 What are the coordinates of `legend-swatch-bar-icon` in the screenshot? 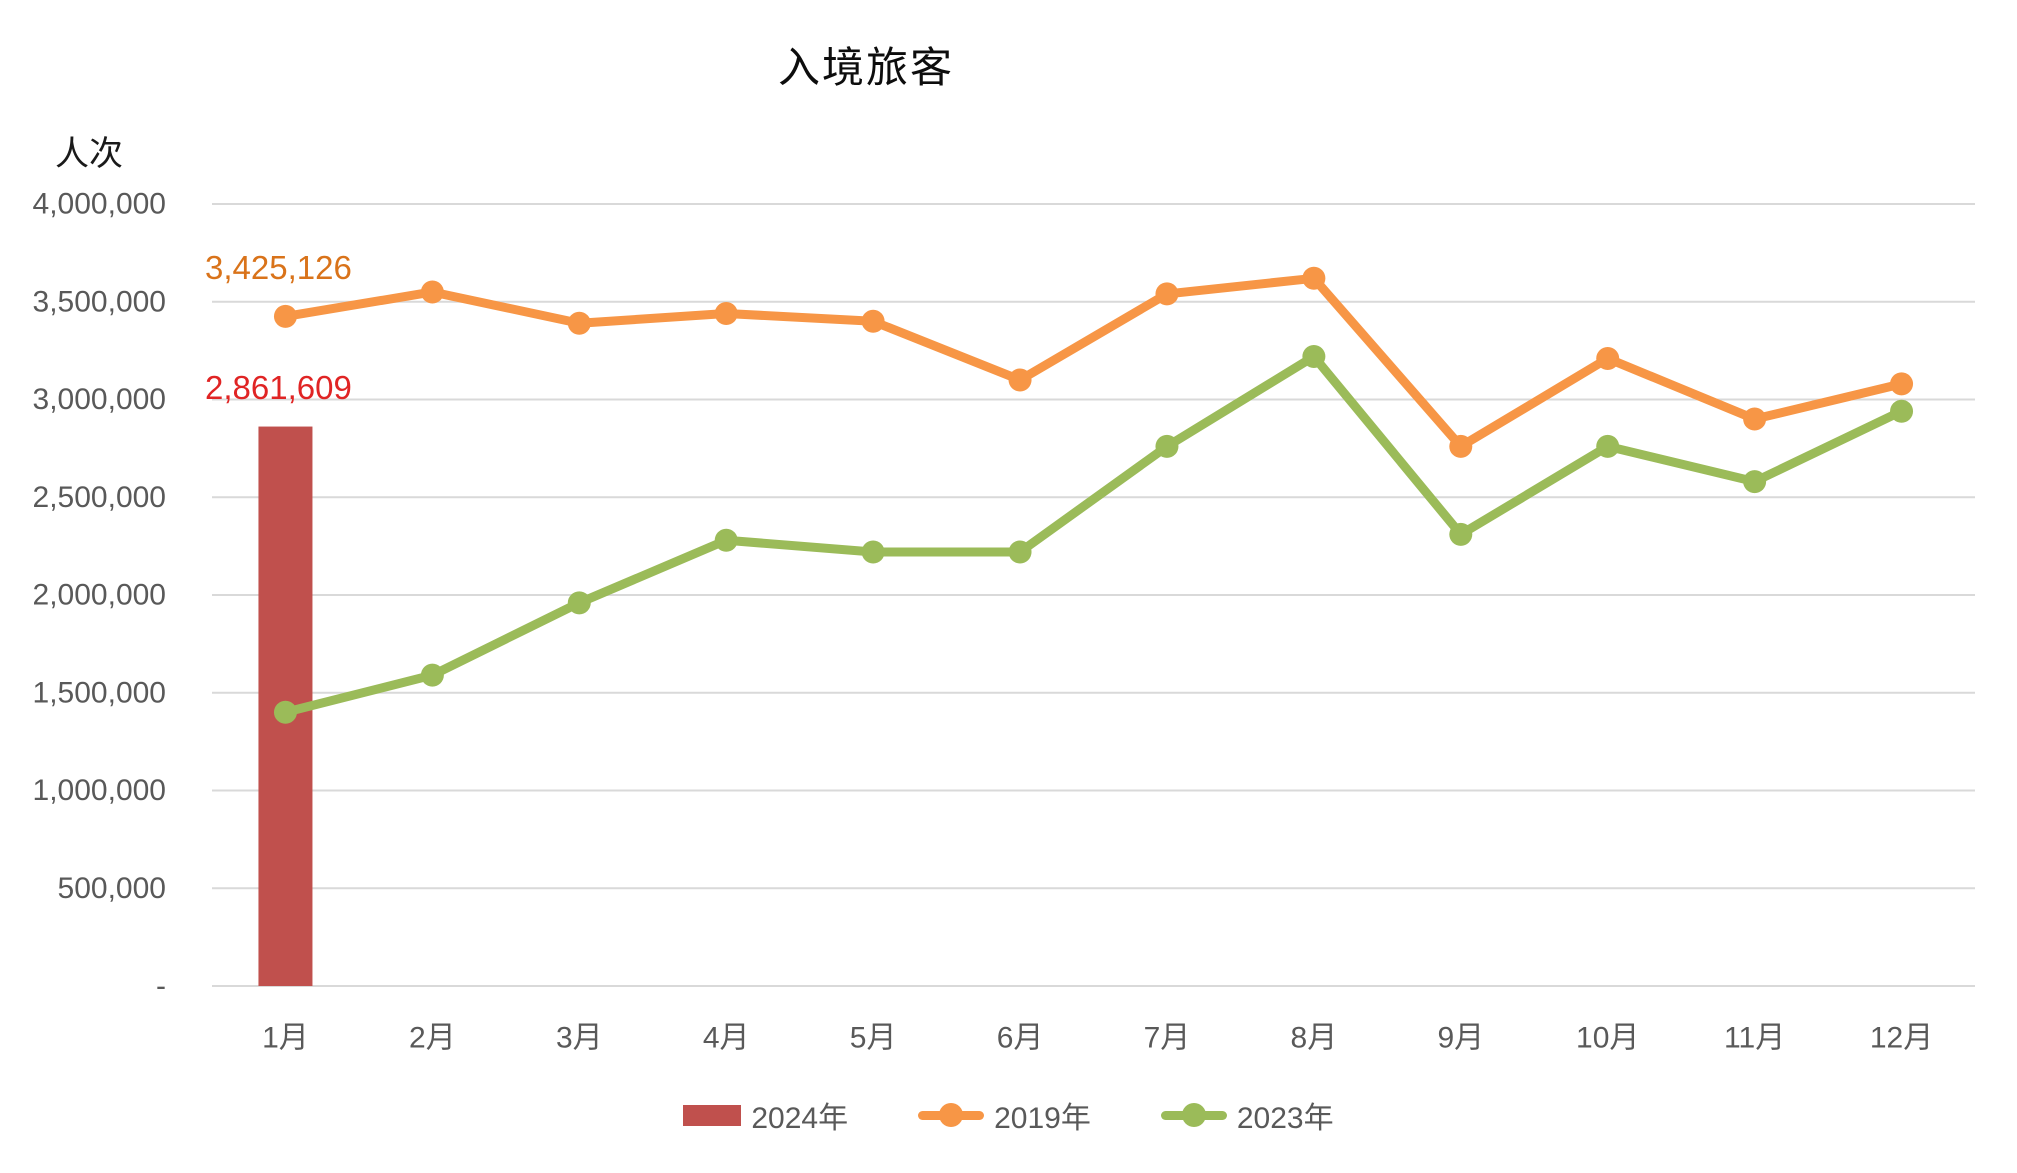 It's located at (712, 1115).